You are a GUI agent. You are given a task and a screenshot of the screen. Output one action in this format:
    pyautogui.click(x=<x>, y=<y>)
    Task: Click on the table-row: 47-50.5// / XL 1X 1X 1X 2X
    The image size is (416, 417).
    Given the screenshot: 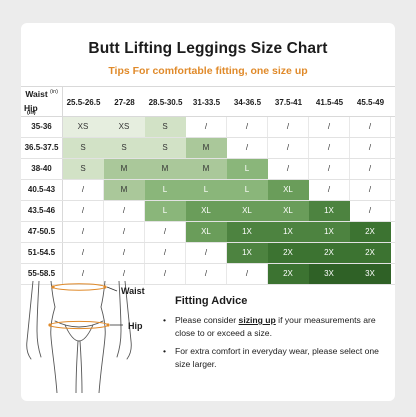 What is the action you would take?
    pyautogui.click(x=208, y=232)
    